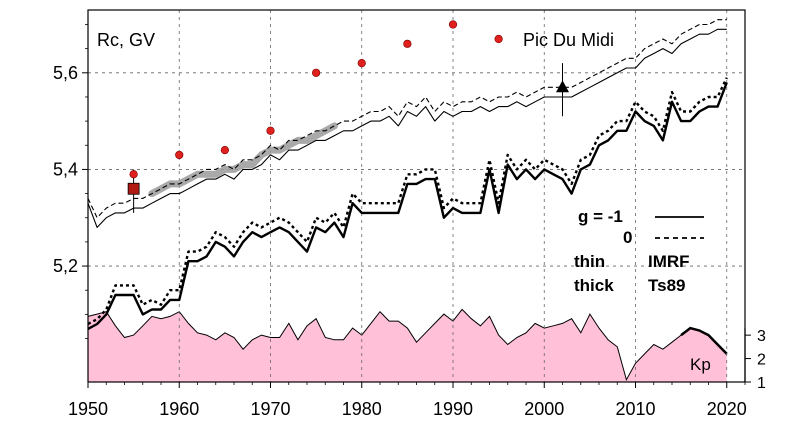 This screenshot has width=800, height=441. What do you see at coordinates (126, 40) in the screenshot?
I see `y-axis-label: Rc, GV` at bounding box center [126, 40].